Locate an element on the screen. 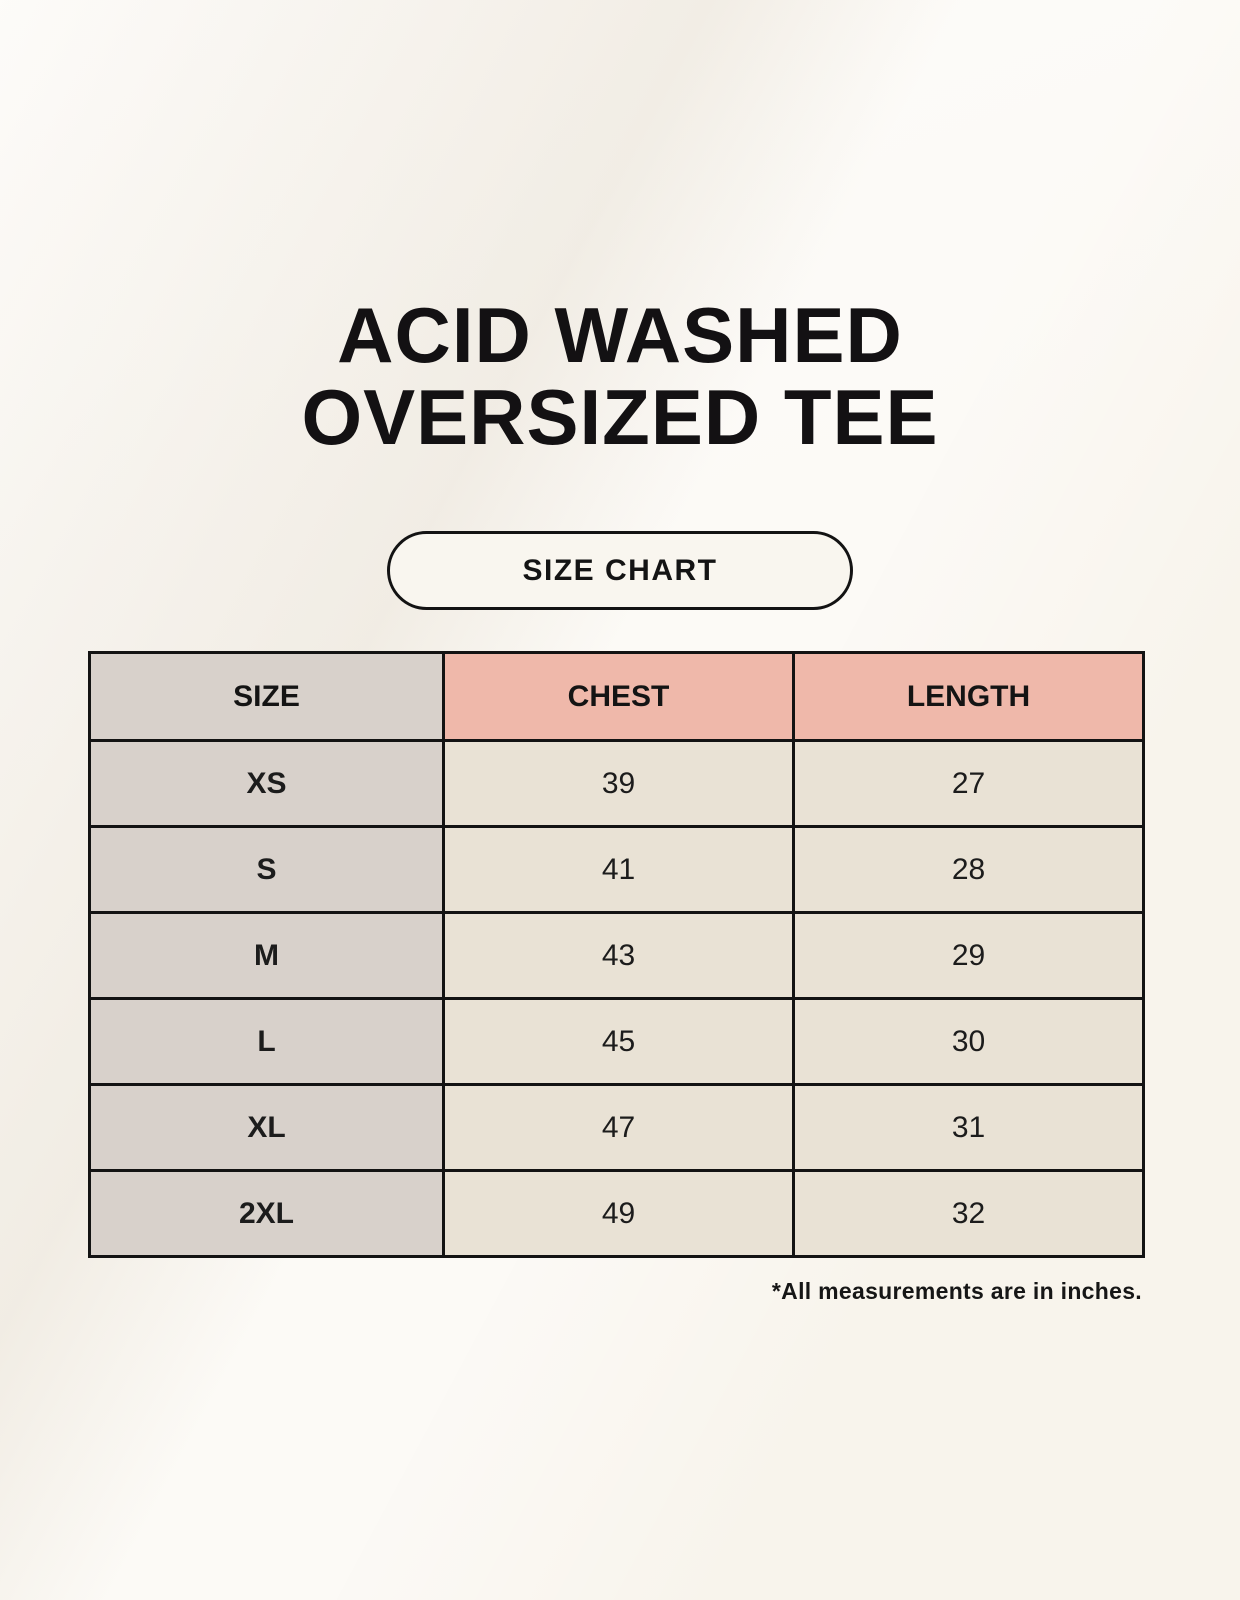 The image size is (1240, 1600). table-header-row: SIZE CHEST LENGTH is located at coordinates (616, 696).